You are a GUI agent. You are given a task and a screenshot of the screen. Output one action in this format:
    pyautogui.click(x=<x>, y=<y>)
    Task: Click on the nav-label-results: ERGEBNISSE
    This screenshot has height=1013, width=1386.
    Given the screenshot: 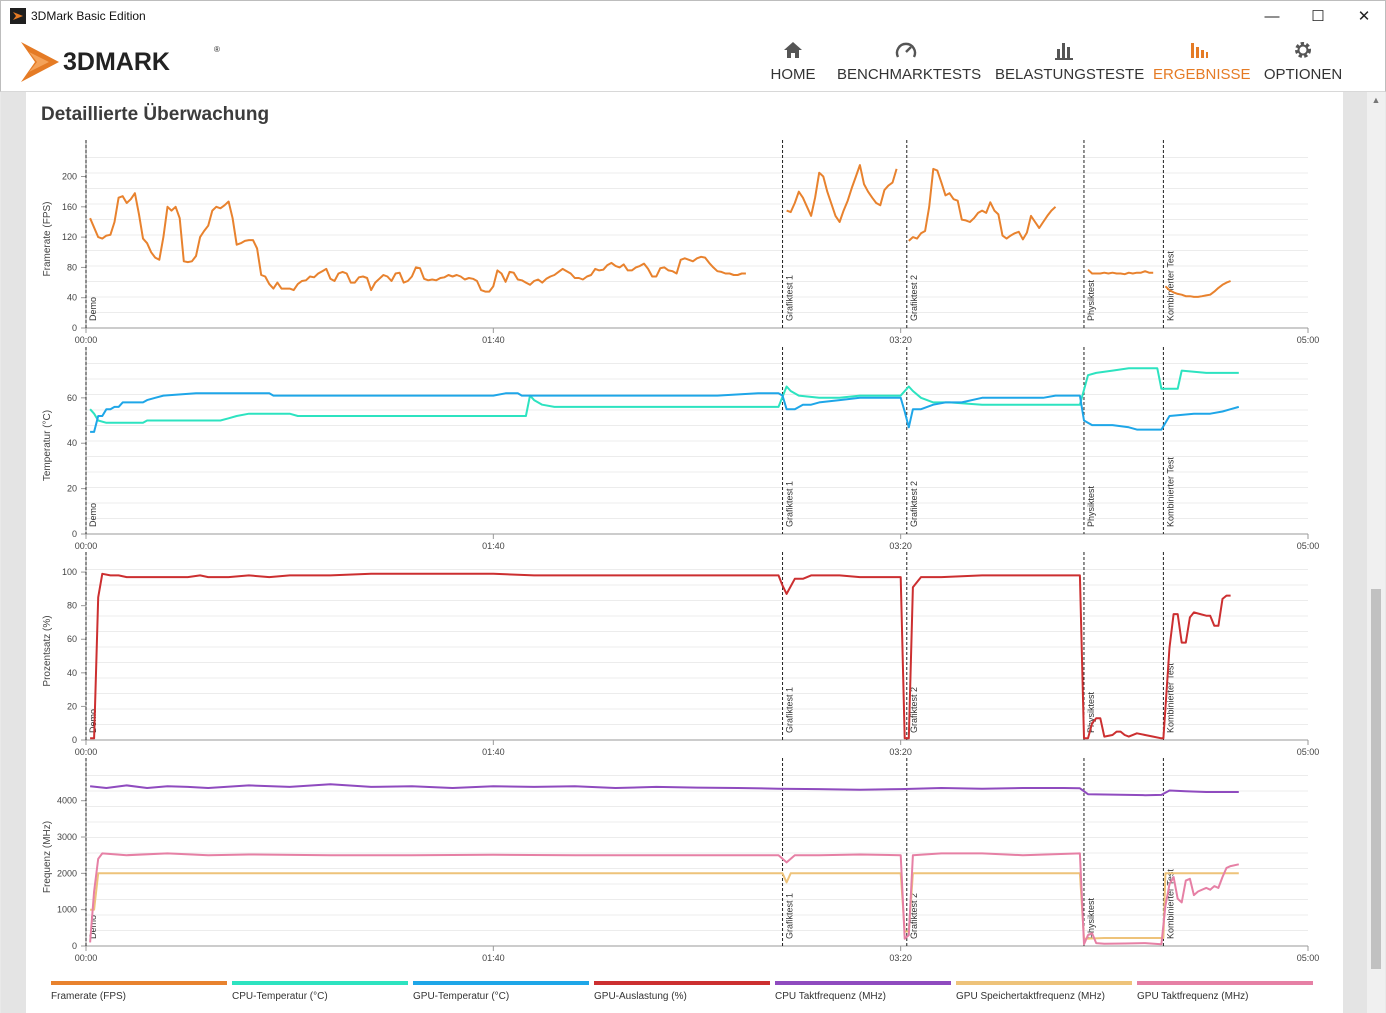 What is the action you would take?
    pyautogui.click(x=1202, y=74)
    